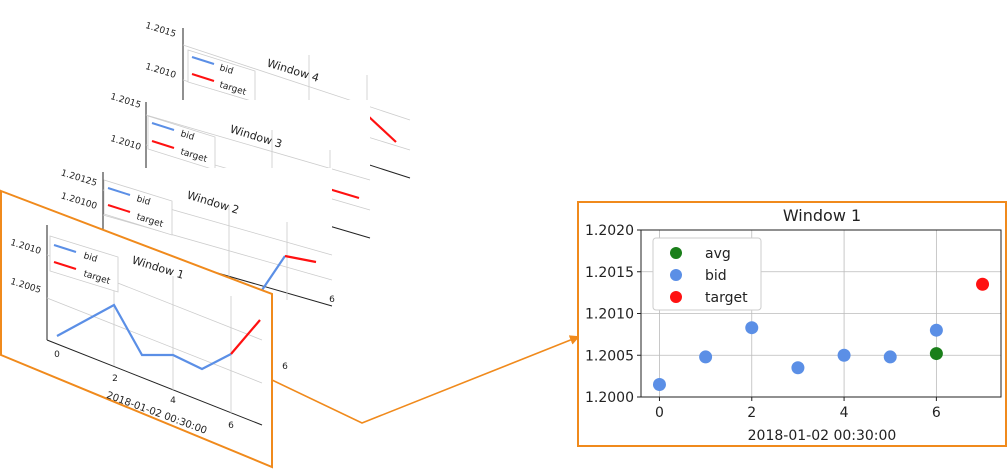 The height and width of the screenshot is (469, 1008). What do you see at coordinates (115, 379) in the screenshot?
I see `stack-w1-xtick: 2` at bounding box center [115, 379].